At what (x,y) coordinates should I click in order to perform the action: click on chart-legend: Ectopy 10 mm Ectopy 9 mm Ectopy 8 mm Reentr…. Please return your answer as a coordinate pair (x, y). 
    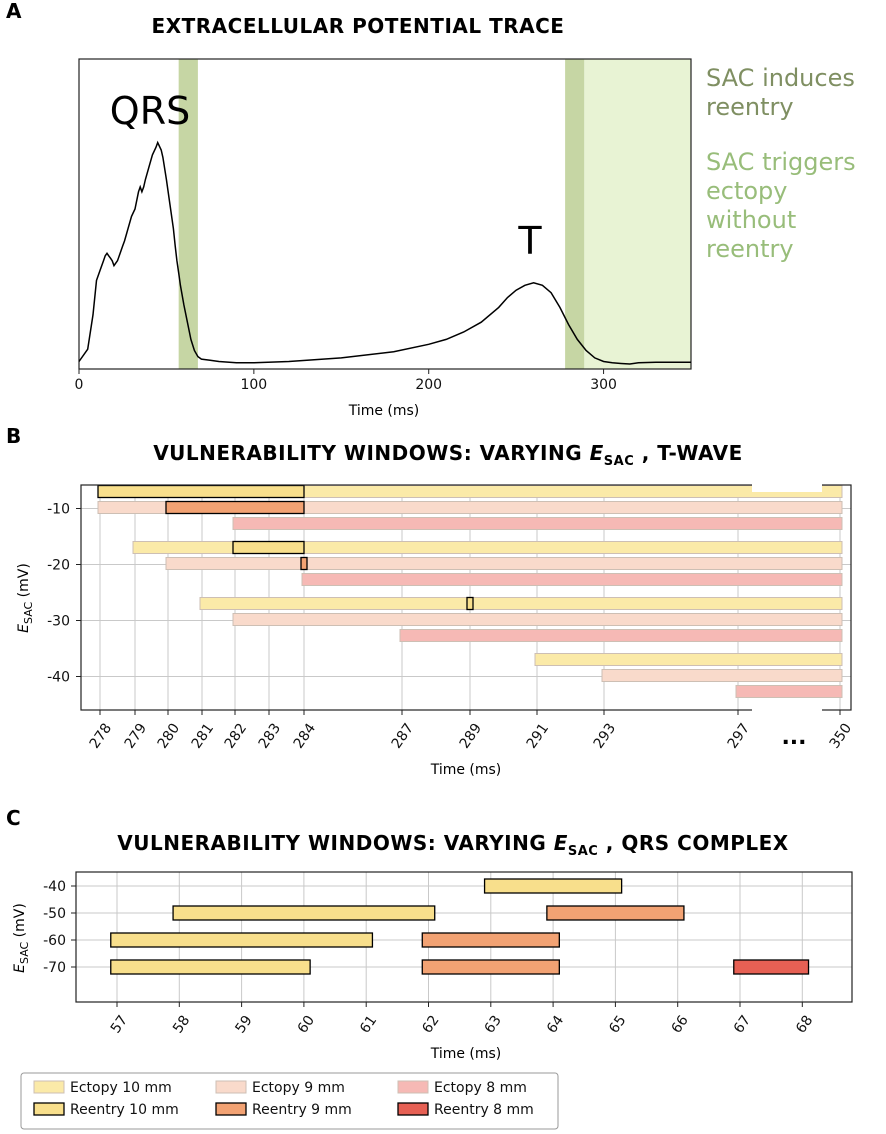
    Looking at the image, I should click on (289, 1101).